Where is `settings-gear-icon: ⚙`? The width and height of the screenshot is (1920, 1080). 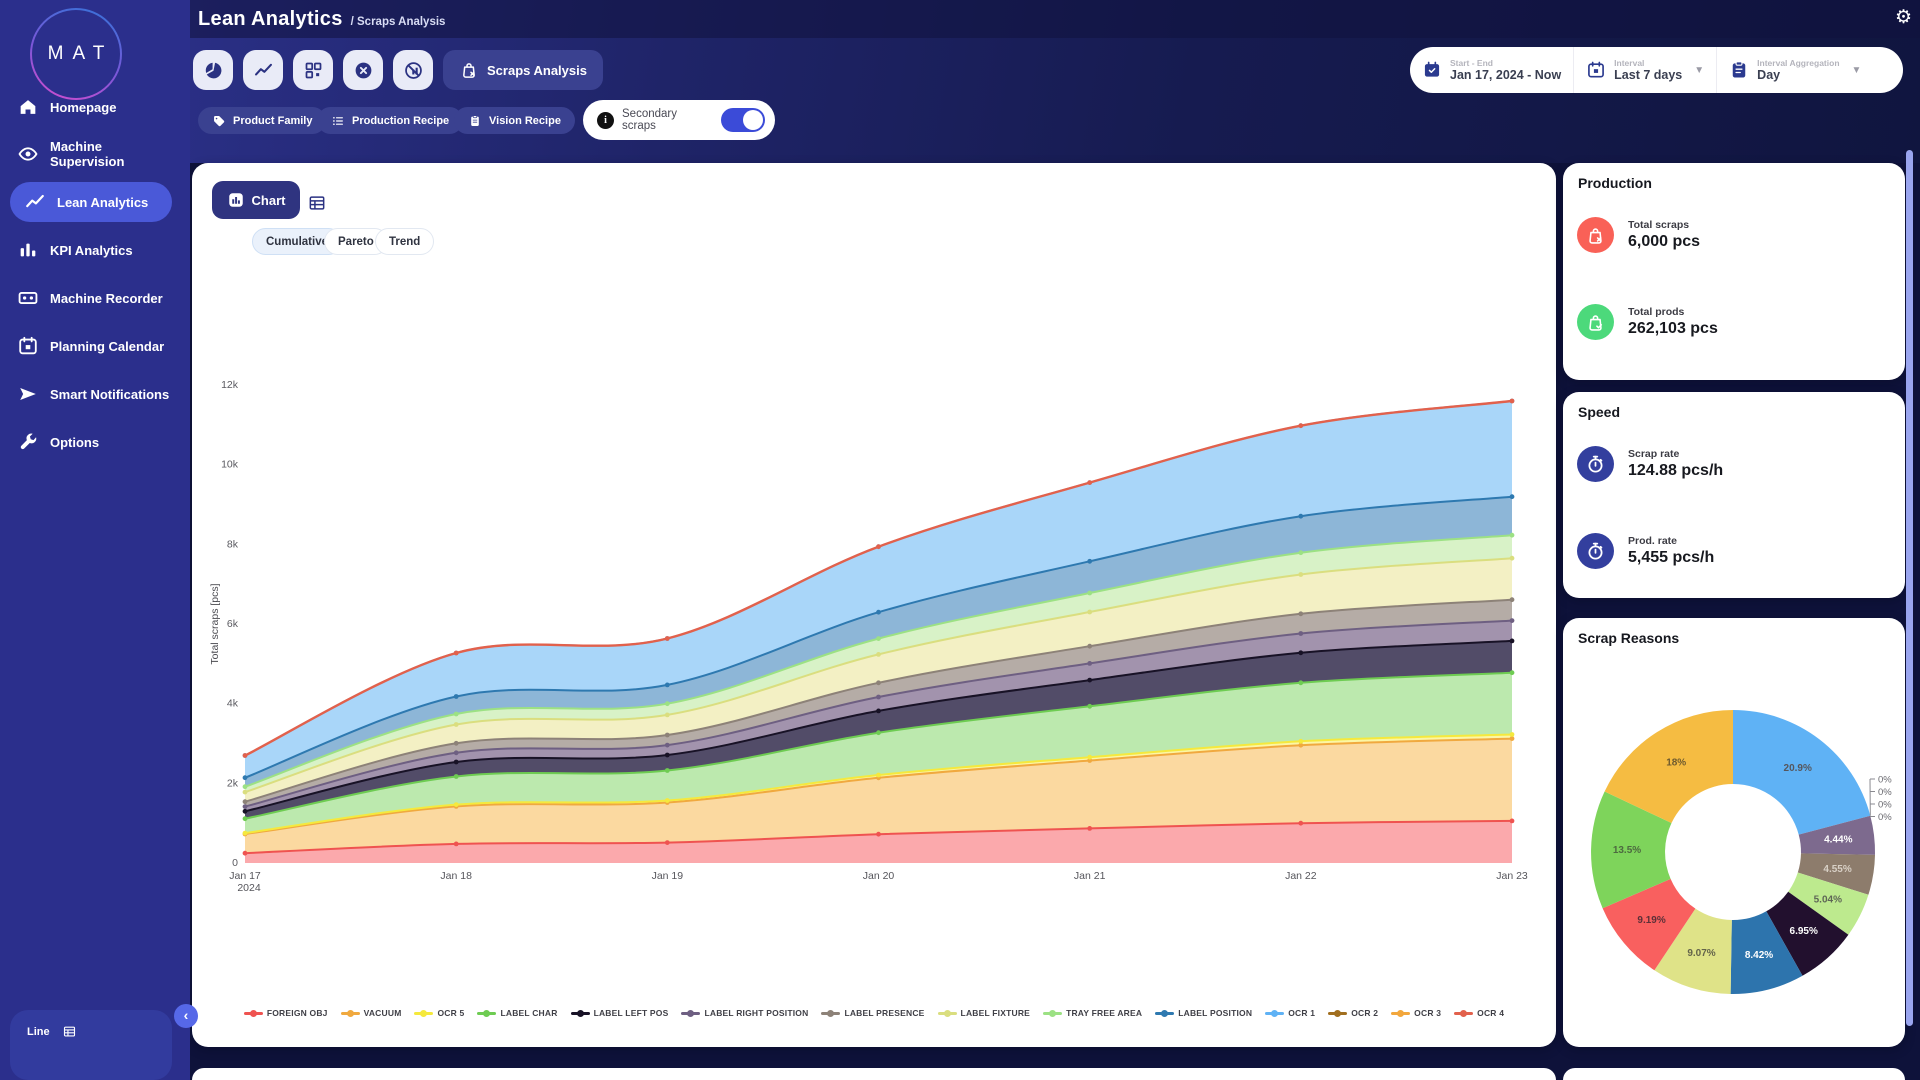 settings-gear-icon: ⚙ is located at coordinates (1903, 17).